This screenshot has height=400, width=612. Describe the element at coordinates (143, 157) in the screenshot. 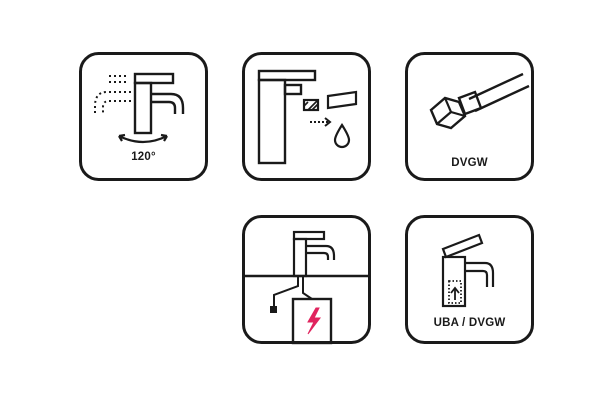

I see `rotation-angle-label: 120°` at that location.